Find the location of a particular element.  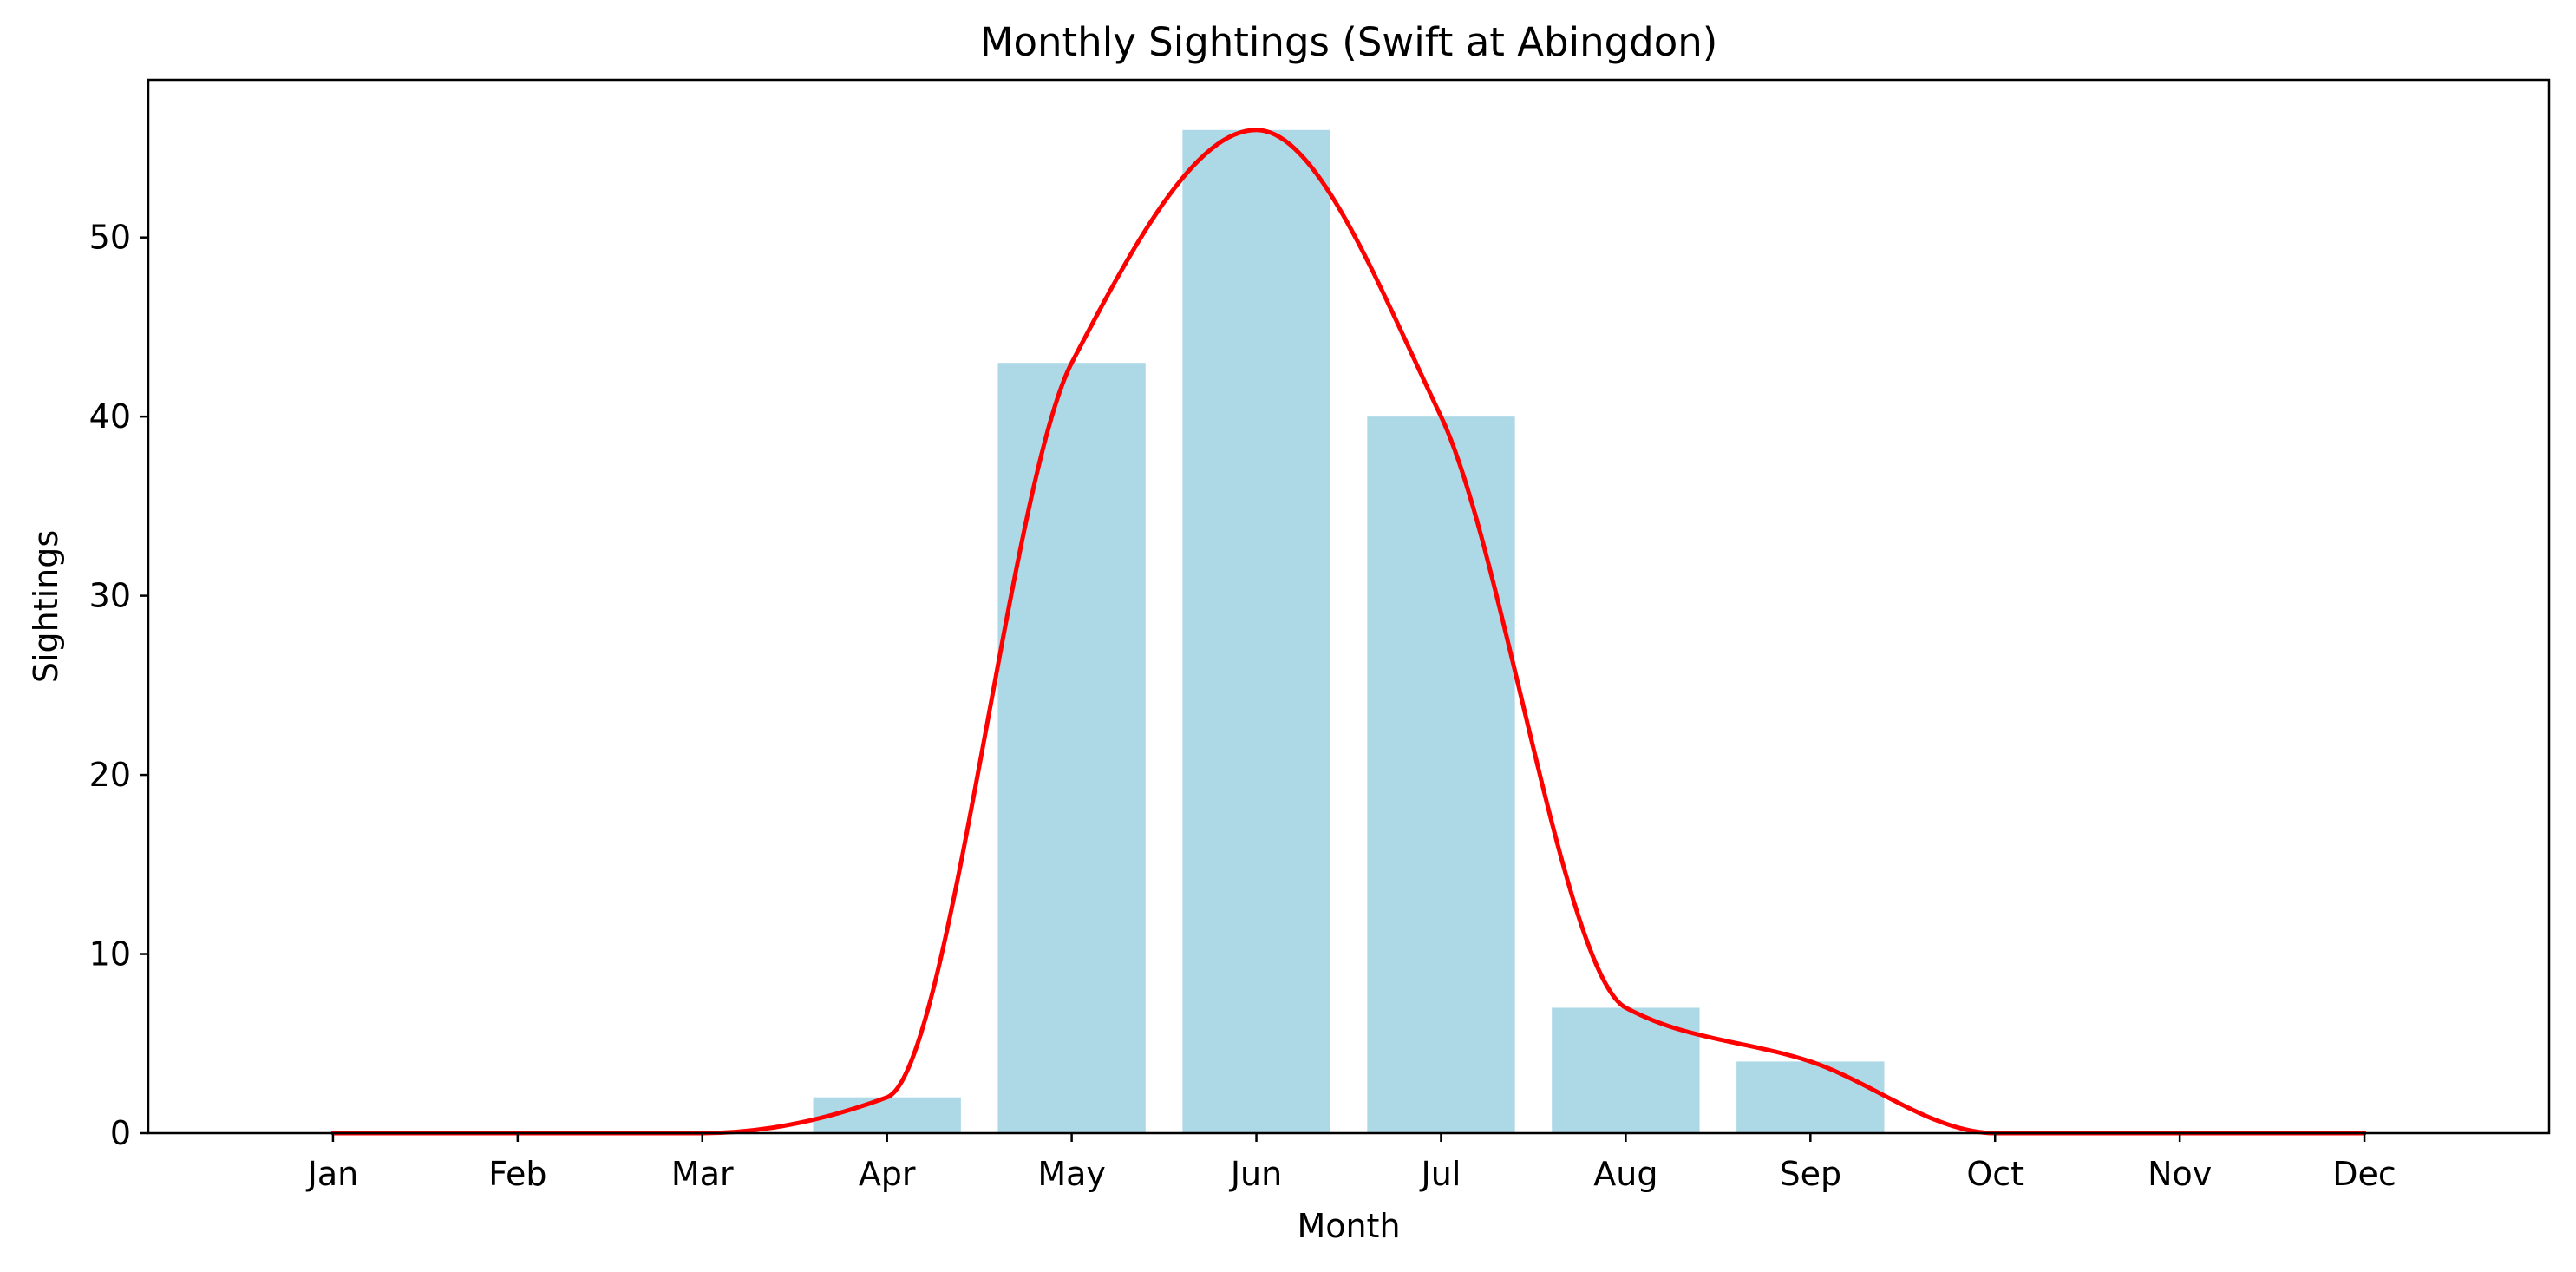

y-tick-label: 20 is located at coordinates (110, 775).